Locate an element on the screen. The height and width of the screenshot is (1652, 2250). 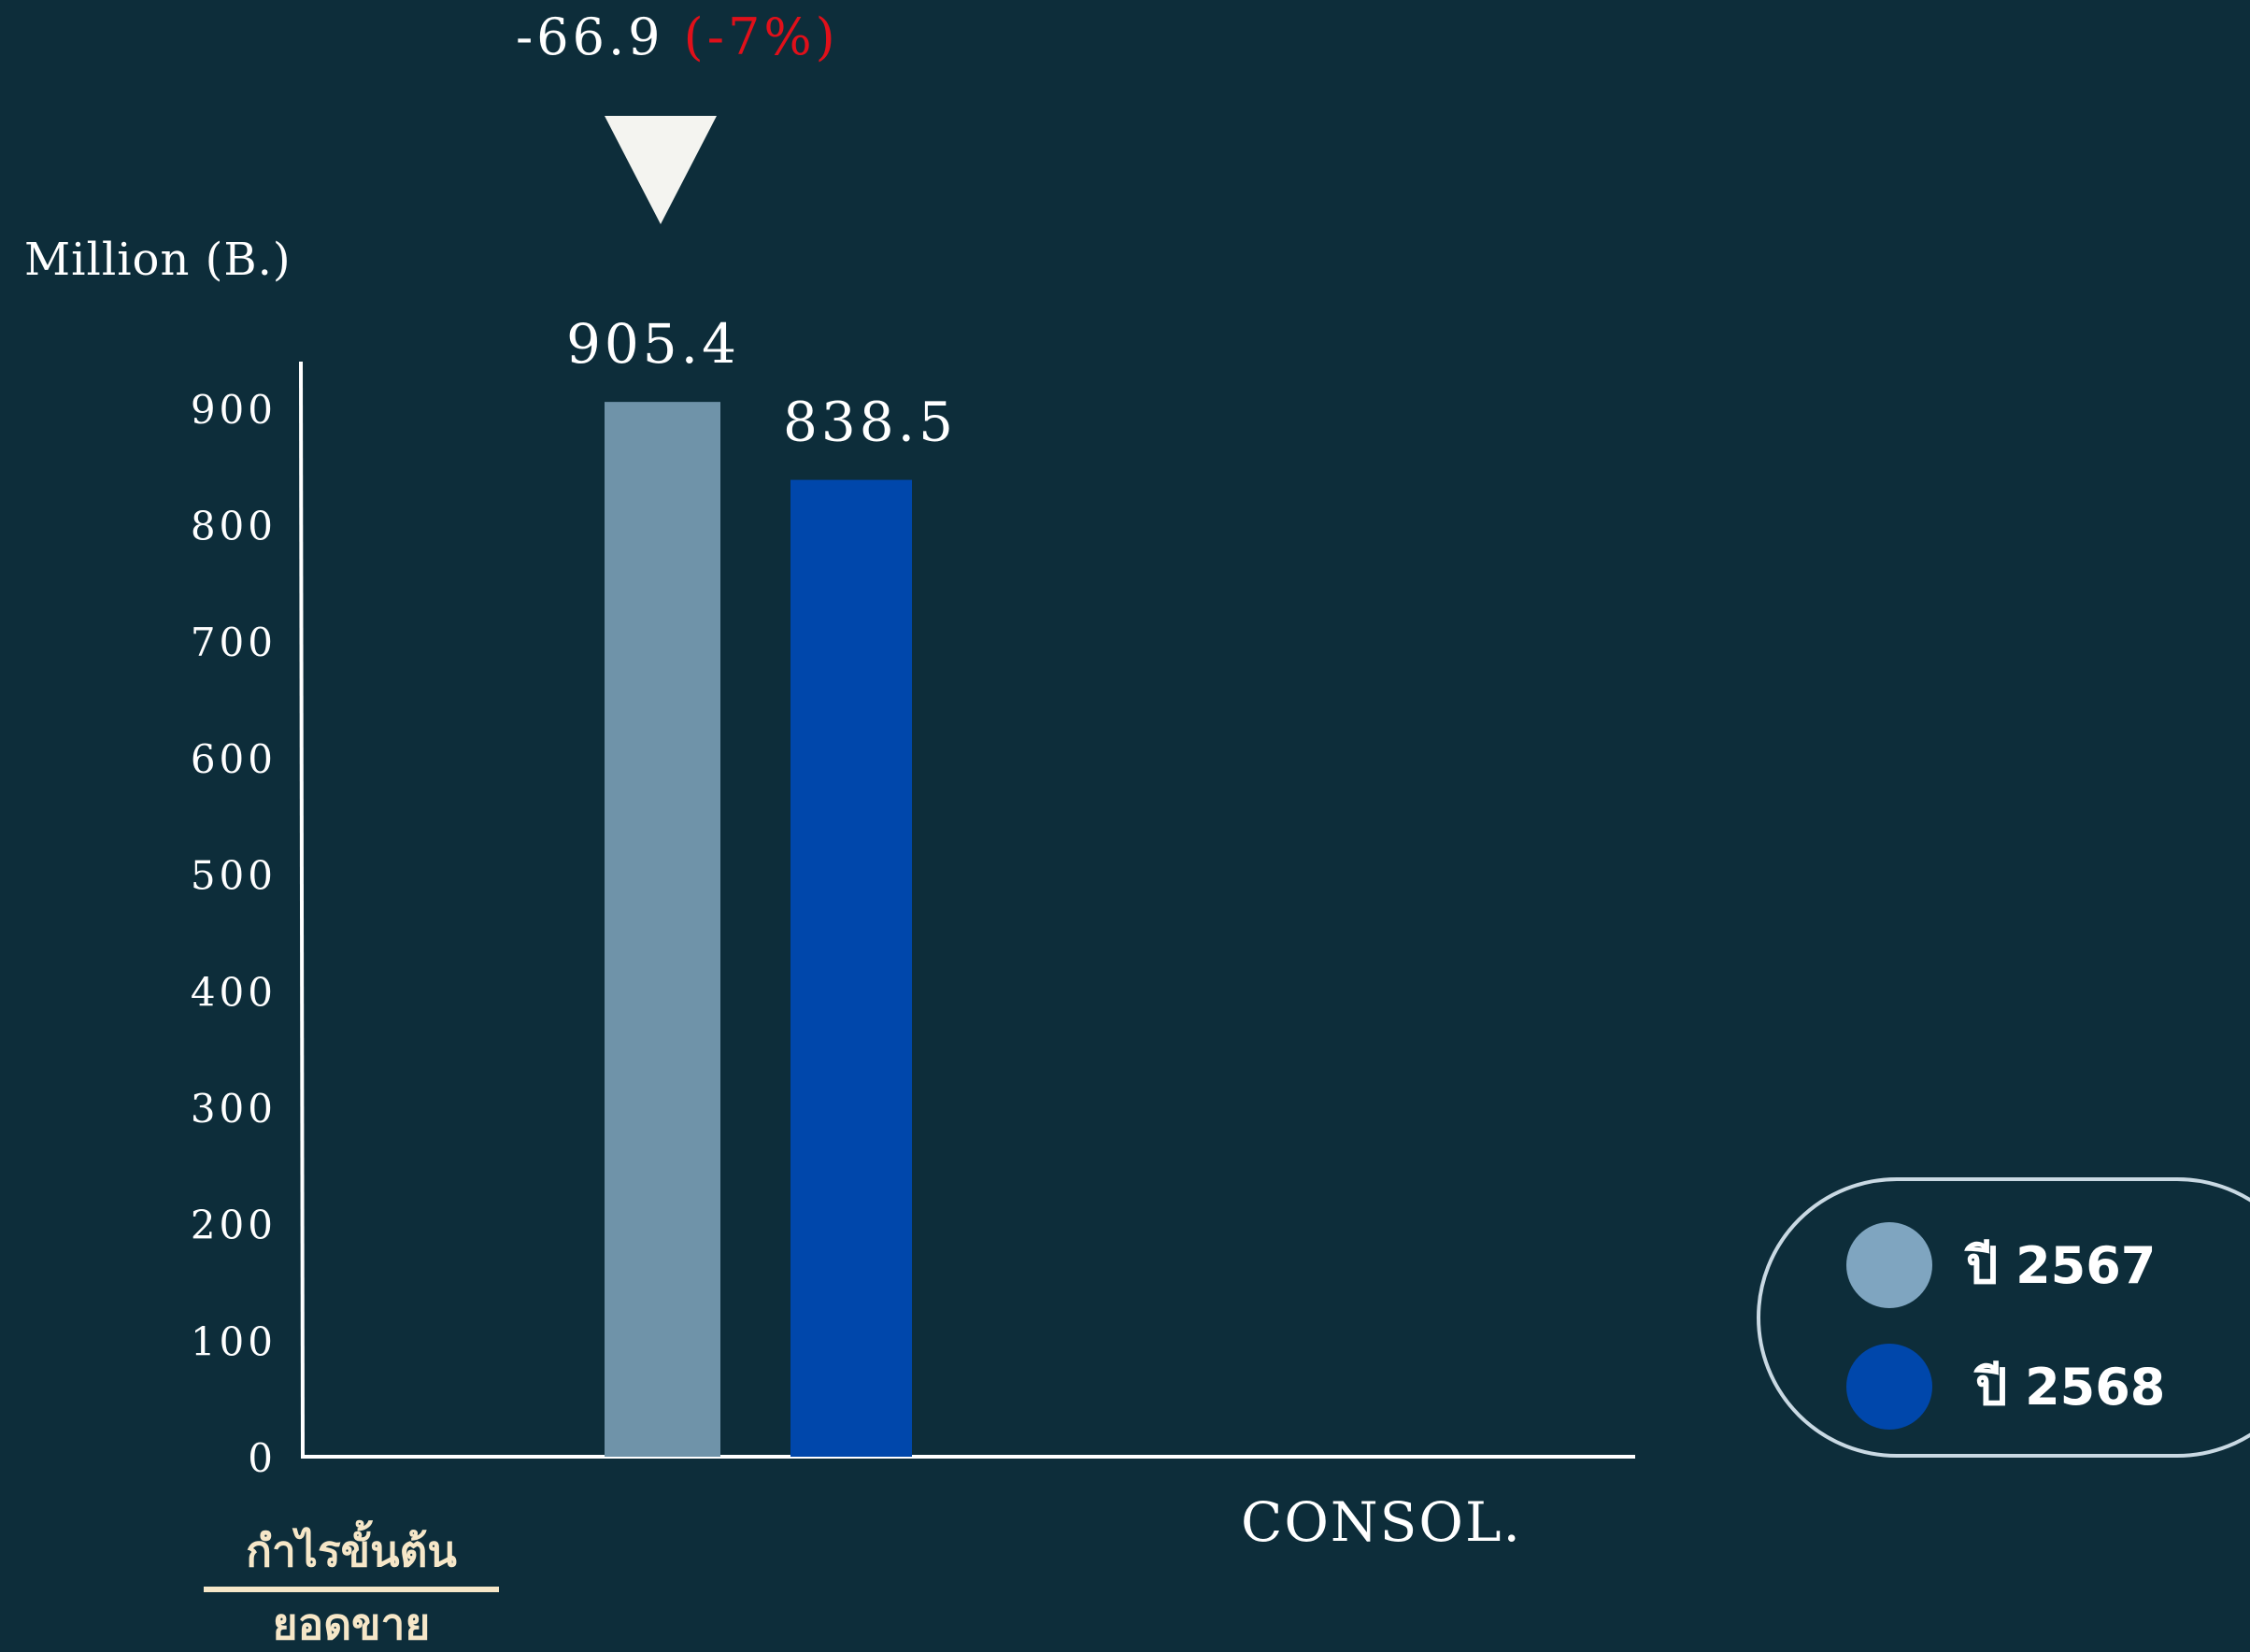
down-triangle-icon is located at coordinates (661, 170).